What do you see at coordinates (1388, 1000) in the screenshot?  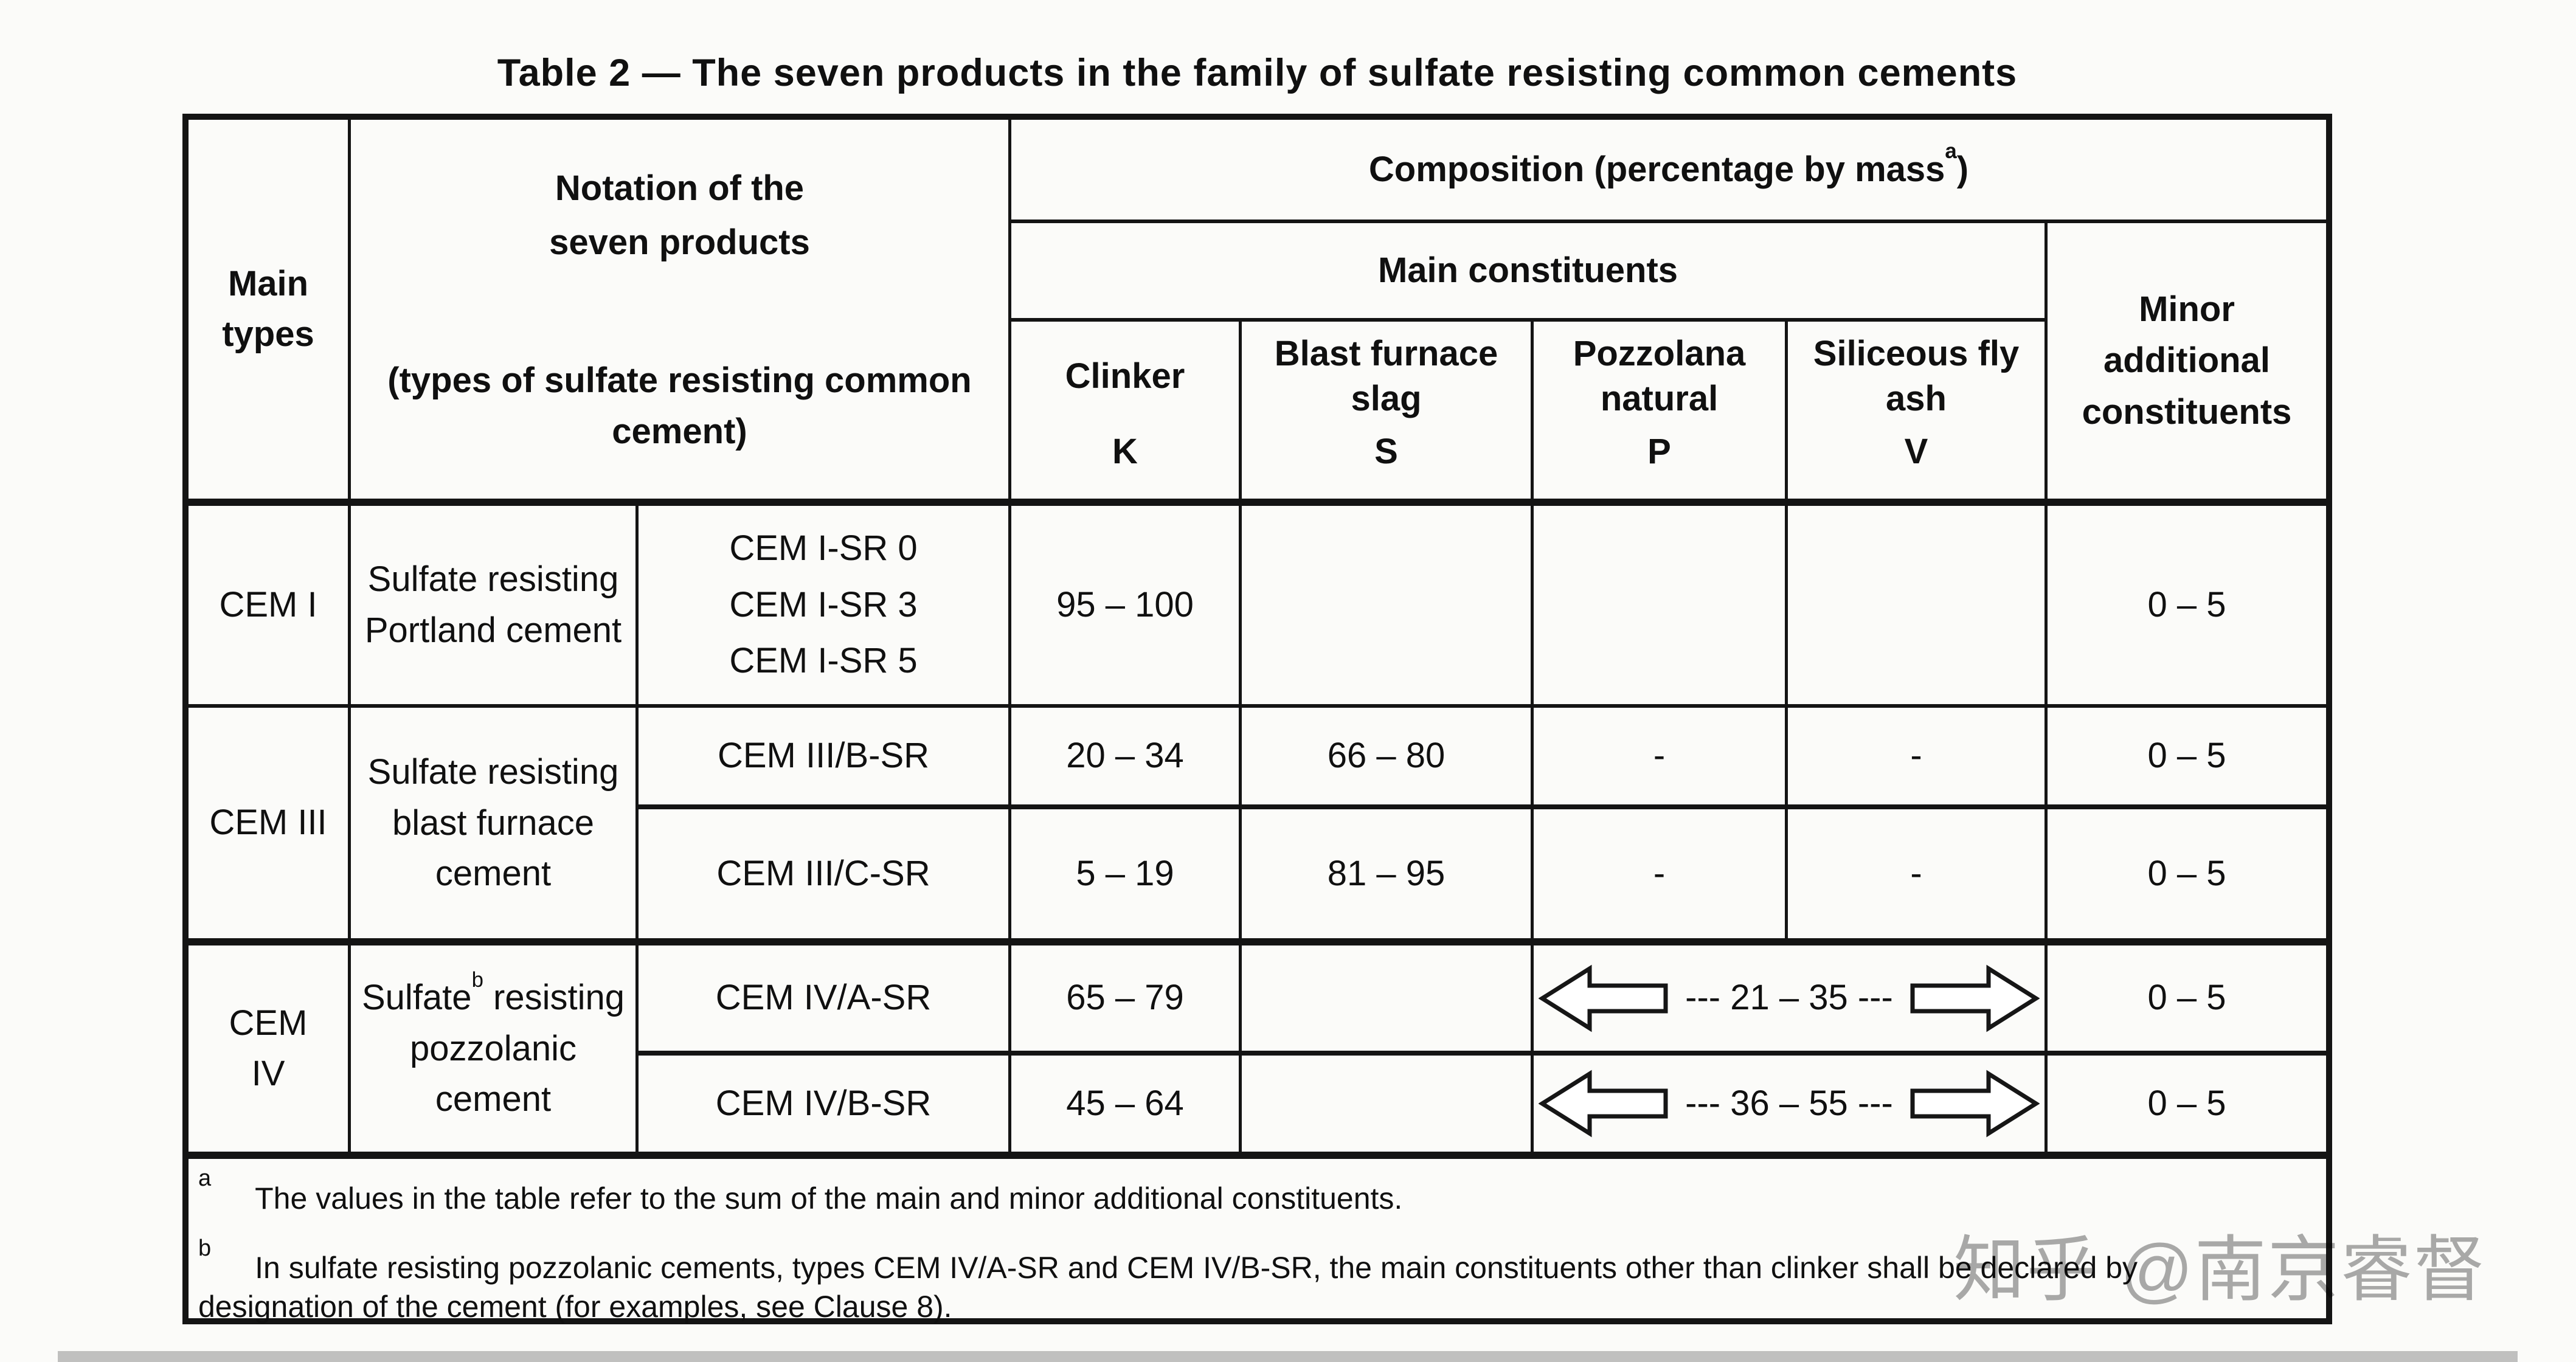 I see `cell-cem4a-slag` at bounding box center [1388, 1000].